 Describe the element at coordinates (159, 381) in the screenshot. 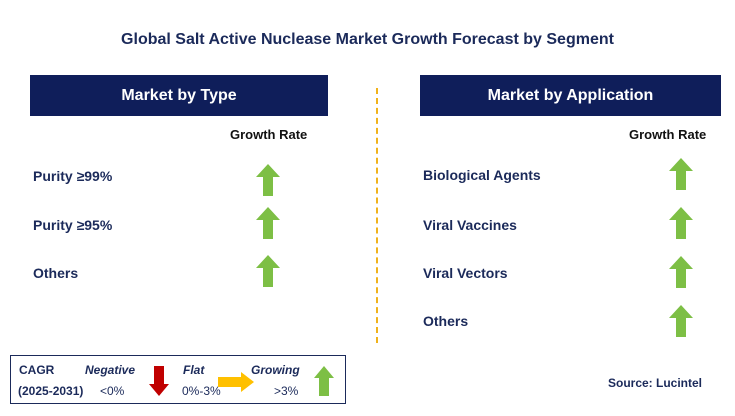

I see `red-down-arrow-icon` at that location.